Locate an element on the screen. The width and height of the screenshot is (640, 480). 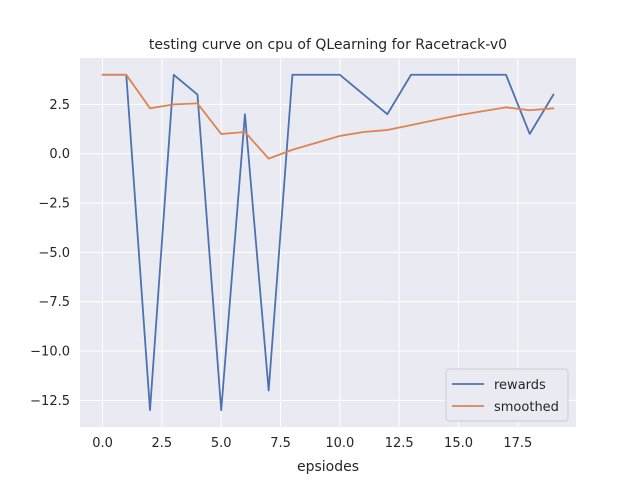
x-tick-label: 7.5 is located at coordinates (280, 443).